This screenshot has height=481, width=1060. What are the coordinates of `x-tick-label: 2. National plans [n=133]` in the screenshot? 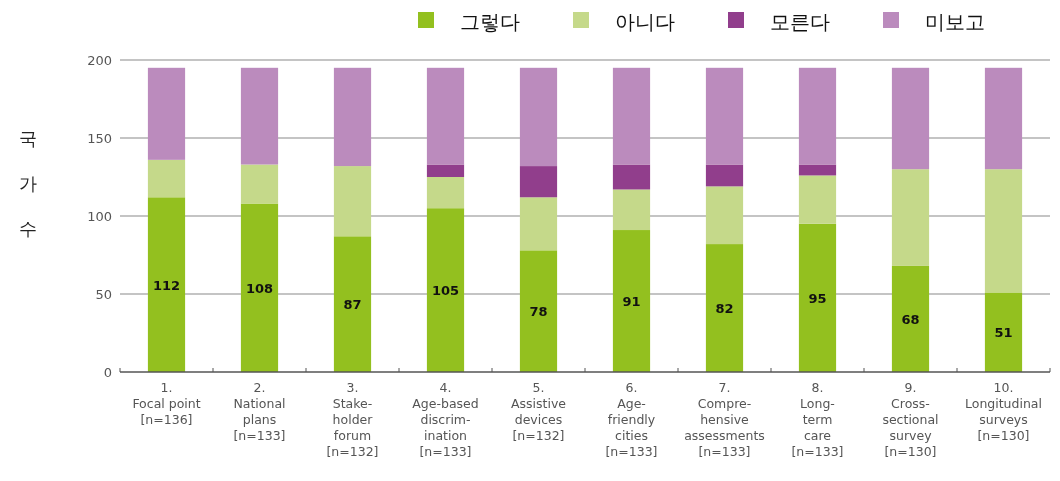 It's located at (259, 411).